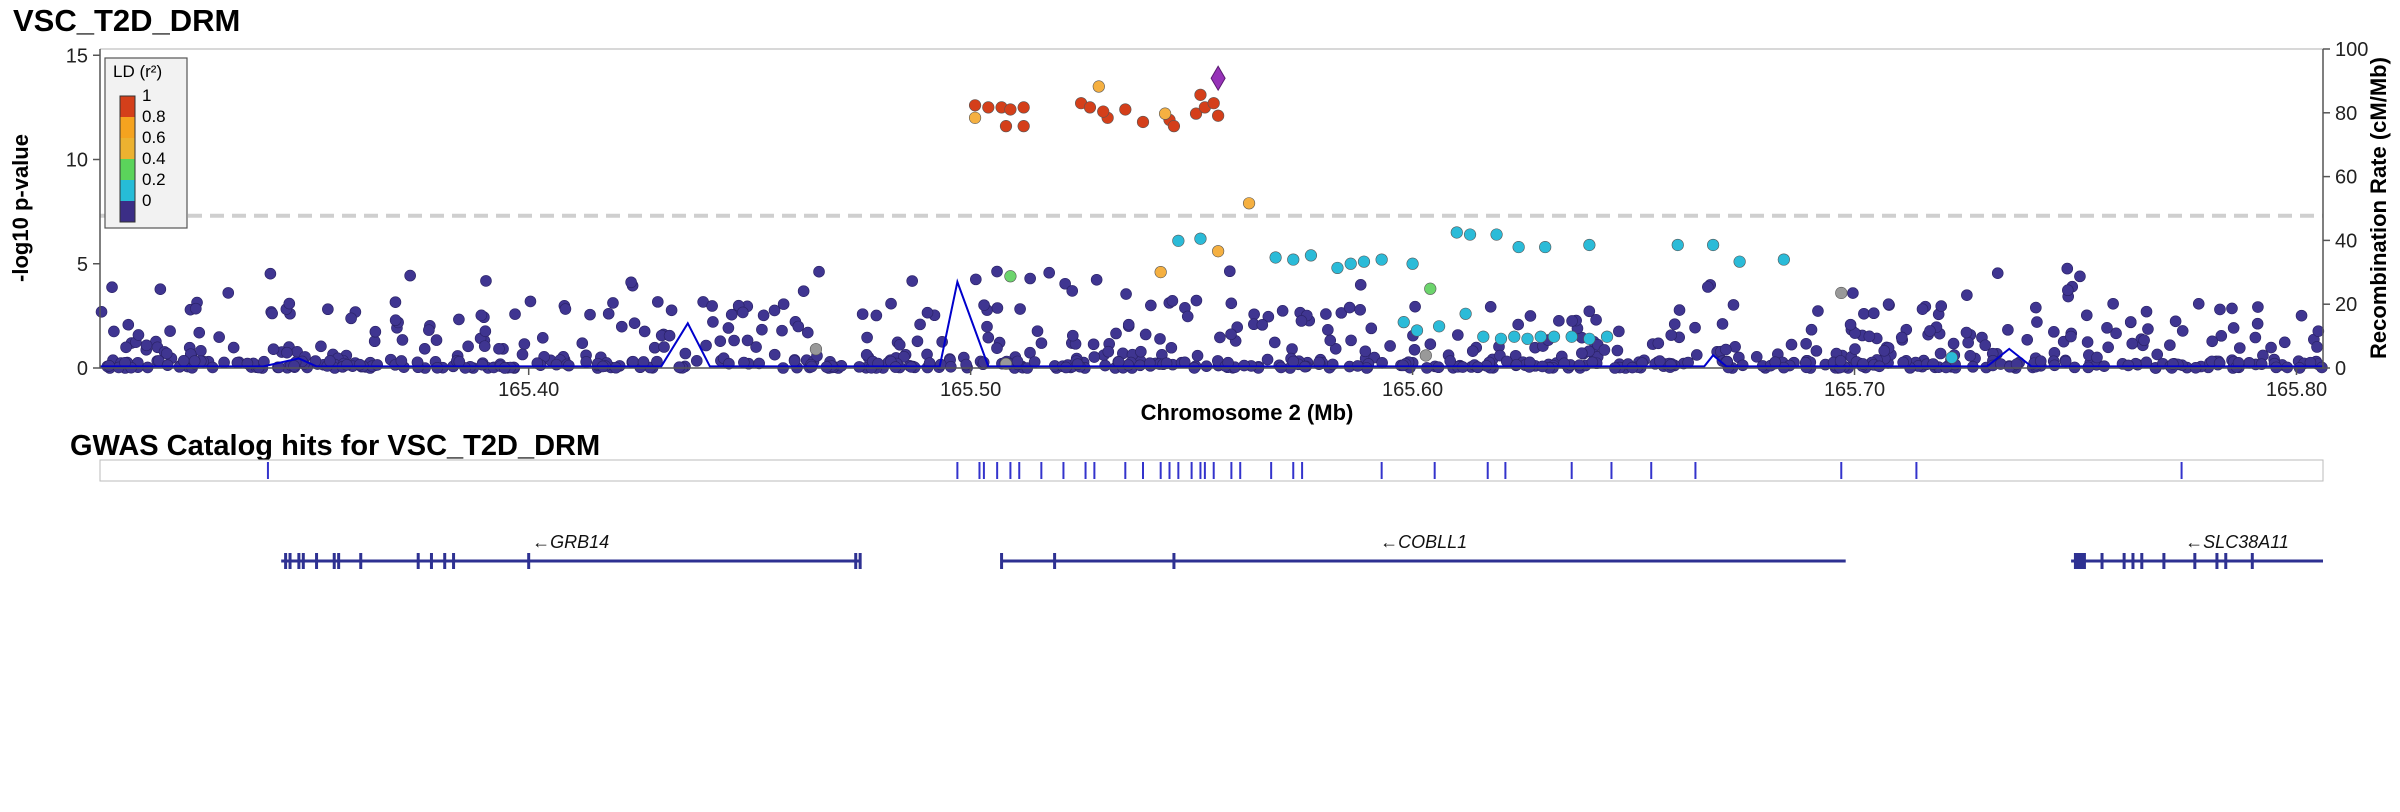 The height and width of the screenshot is (812, 2400). I want to click on y2-axis-label: Recombination Rate (cM/Mb), so click(2378, 208).